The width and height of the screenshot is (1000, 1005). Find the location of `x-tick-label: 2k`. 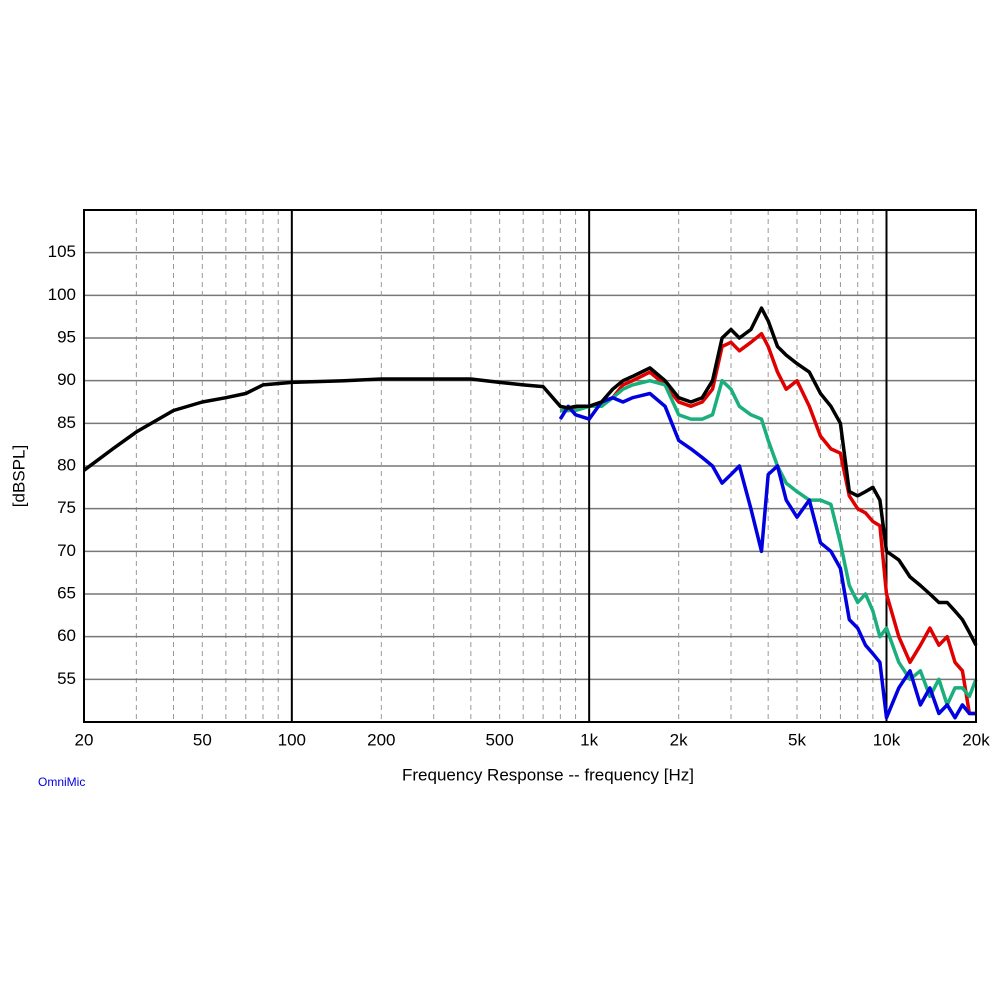

x-tick-label: 2k is located at coordinates (679, 739).